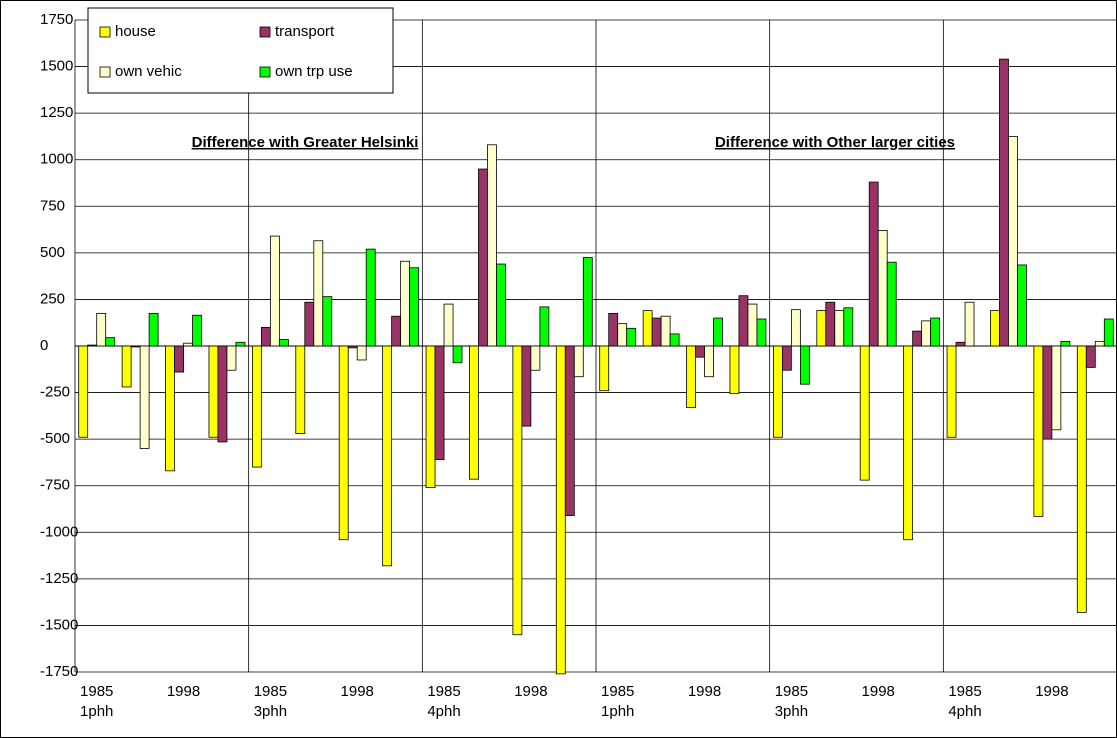  What do you see at coordinates (56, 19) in the screenshot?
I see `y-tick-label: 1750` at bounding box center [56, 19].